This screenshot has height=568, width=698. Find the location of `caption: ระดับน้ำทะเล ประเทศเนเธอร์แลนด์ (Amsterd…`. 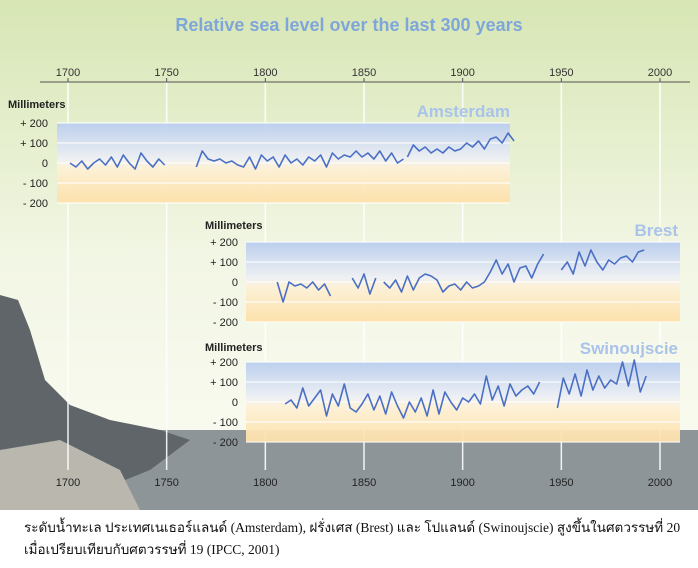

caption: ระดับน้ำทะเล ประเทศเนเธอร์แลนด์ (Amsterd… is located at coordinates (359, 539).